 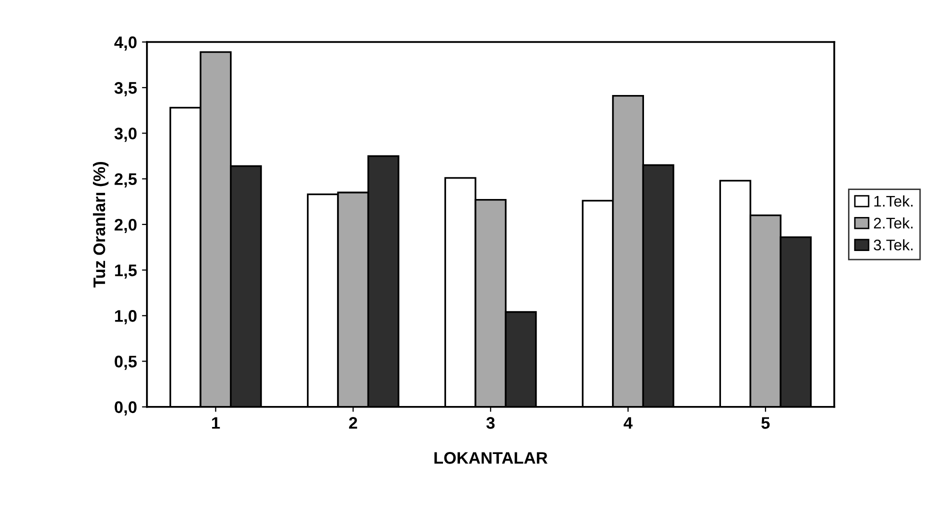 What do you see at coordinates (125, 89) in the screenshot?
I see `y-tick-label: 3,5` at bounding box center [125, 89].